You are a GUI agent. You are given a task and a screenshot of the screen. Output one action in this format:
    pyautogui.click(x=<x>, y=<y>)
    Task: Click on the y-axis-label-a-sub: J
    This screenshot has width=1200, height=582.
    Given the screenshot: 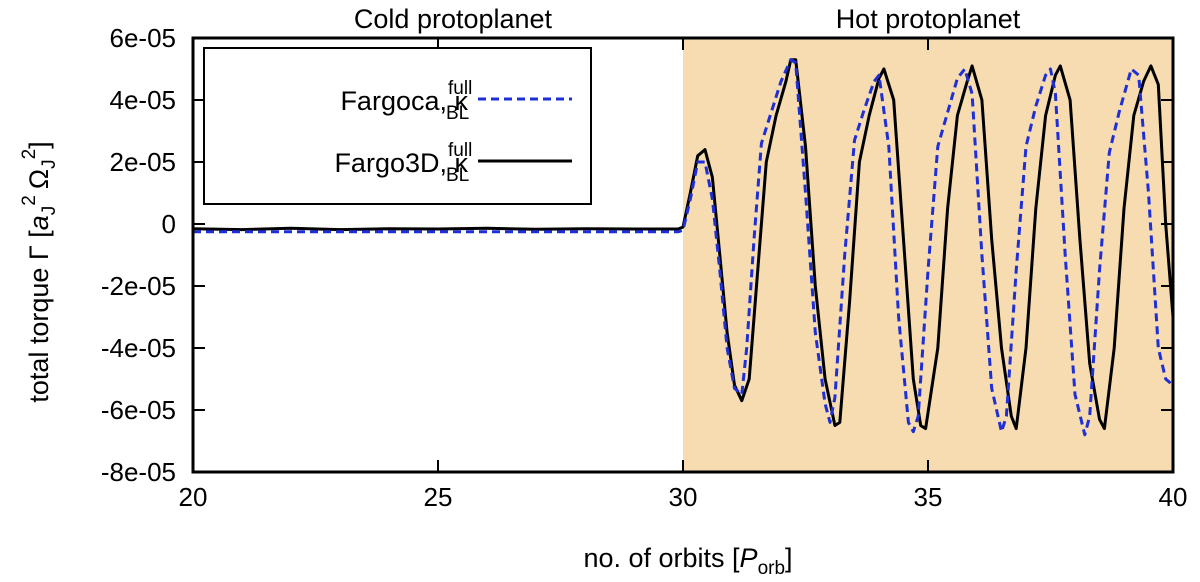 What is the action you would take?
    pyautogui.click(x=49, y=211)
    